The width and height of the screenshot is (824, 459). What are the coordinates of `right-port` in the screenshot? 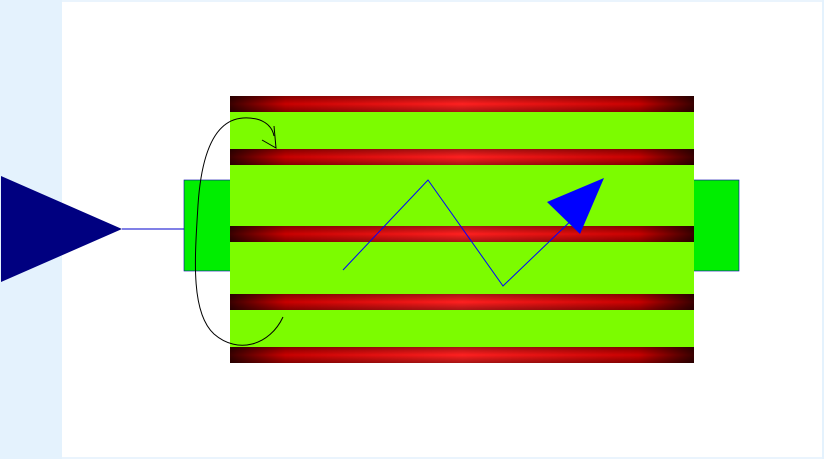 It's located at (716, 225).